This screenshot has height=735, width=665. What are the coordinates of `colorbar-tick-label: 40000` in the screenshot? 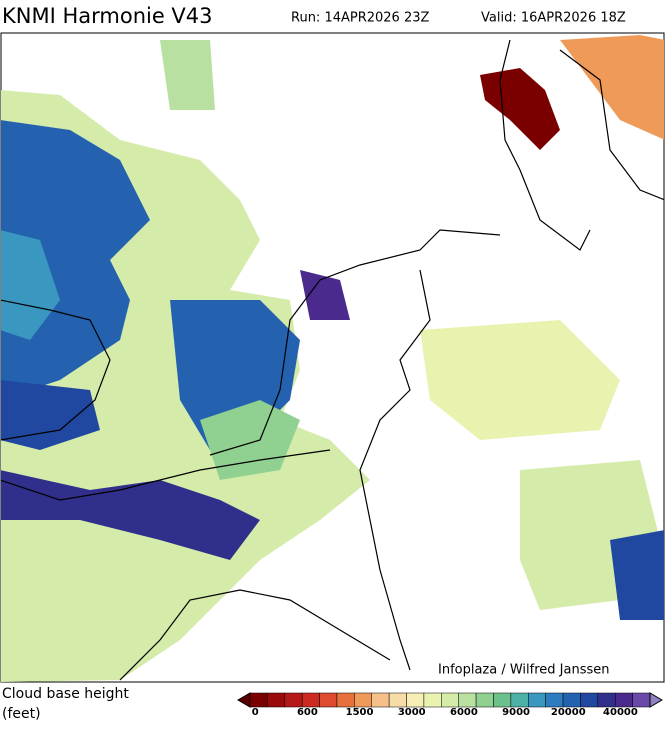 It's located at (620, 712).